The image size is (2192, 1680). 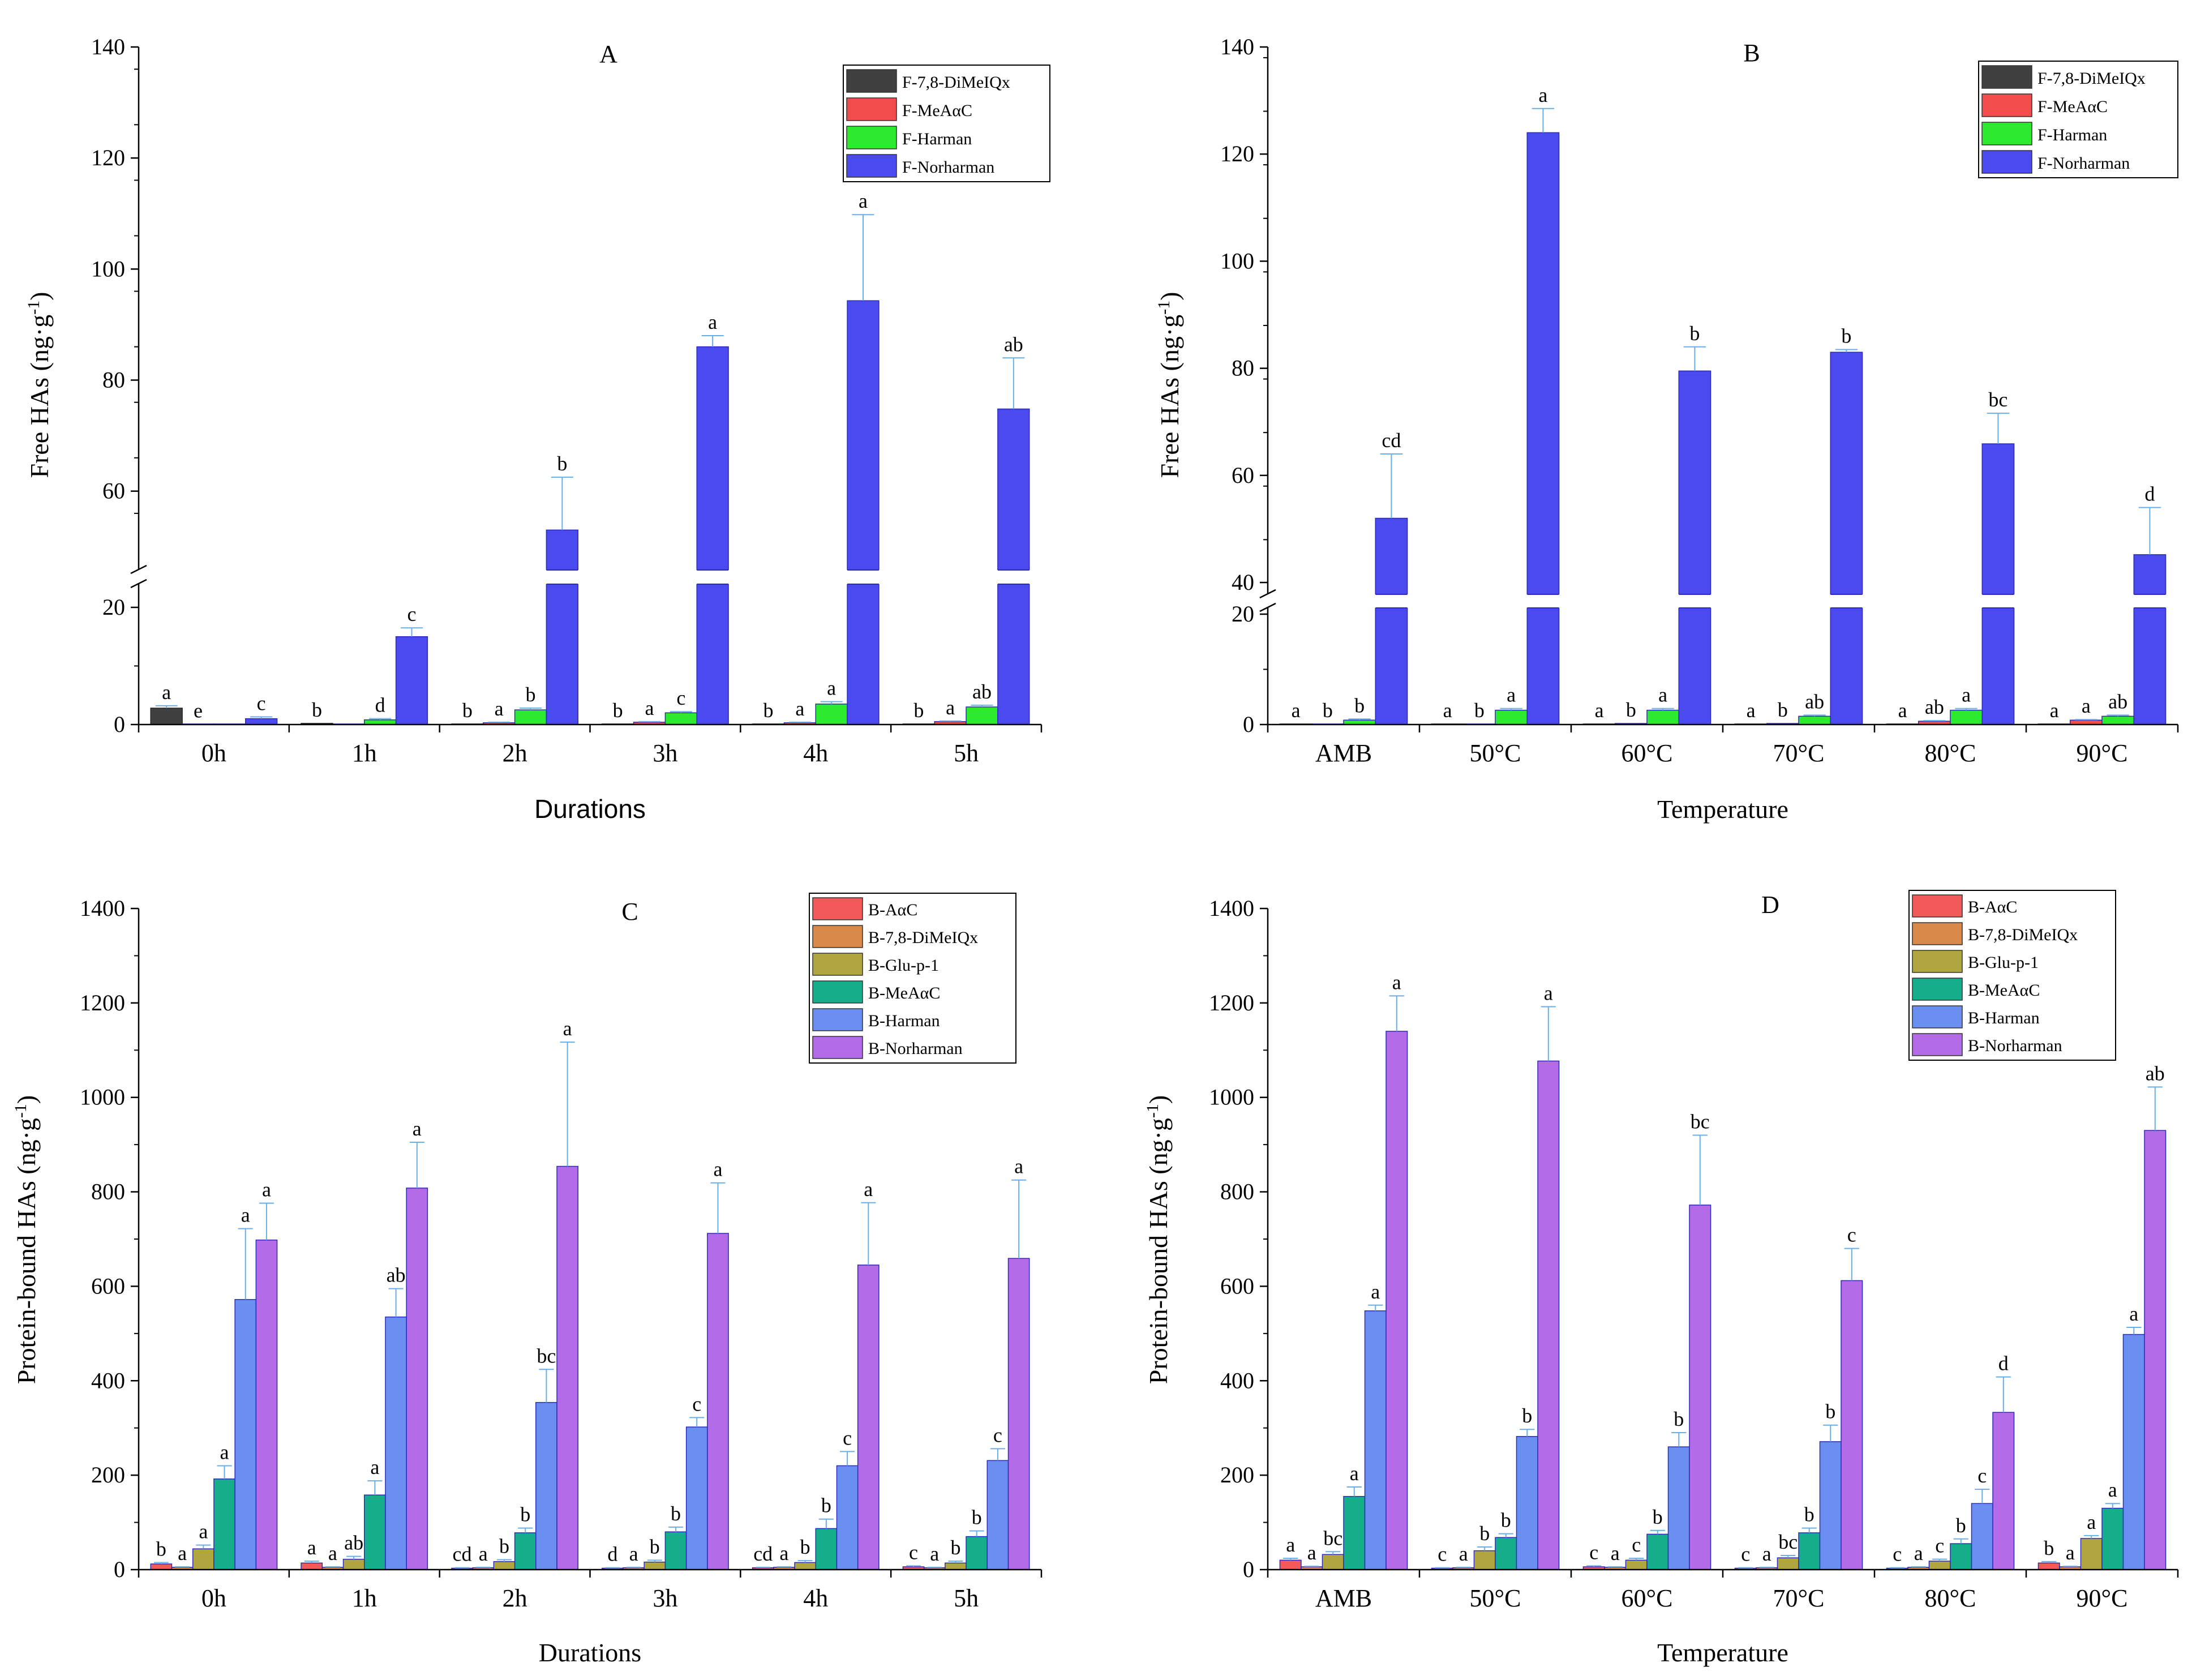 I want to click on significance-letter: d, so click(x=612, y=1554).